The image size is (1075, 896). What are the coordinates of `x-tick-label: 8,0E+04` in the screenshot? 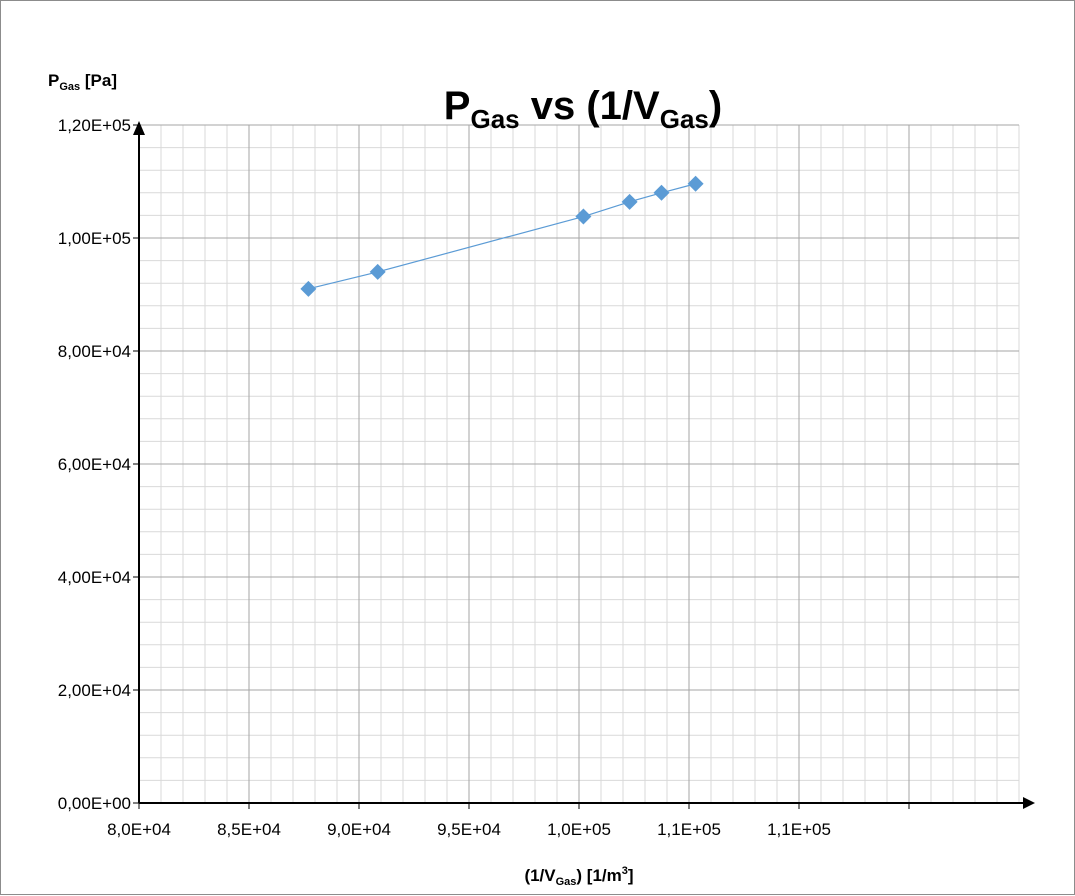 It's located at (139, 829).